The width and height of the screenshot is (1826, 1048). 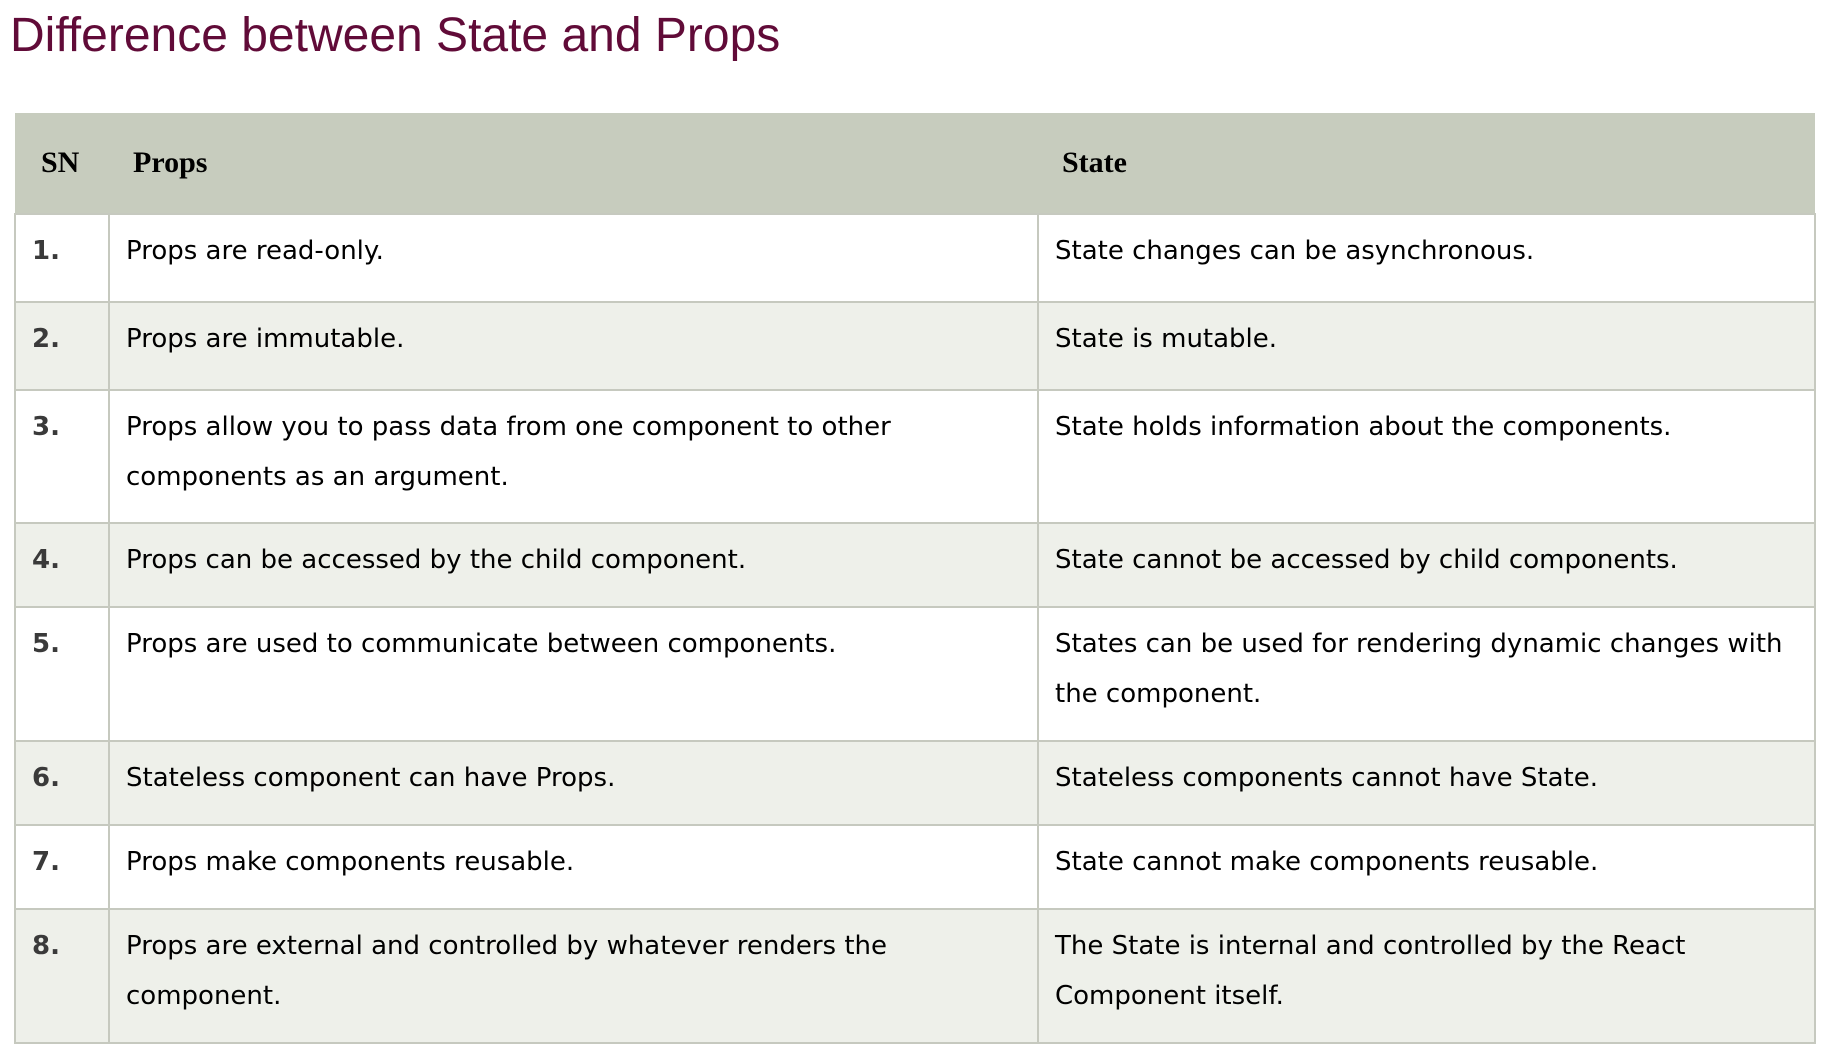 I want to click on row-sn: 1., so click(x=62, y=258).